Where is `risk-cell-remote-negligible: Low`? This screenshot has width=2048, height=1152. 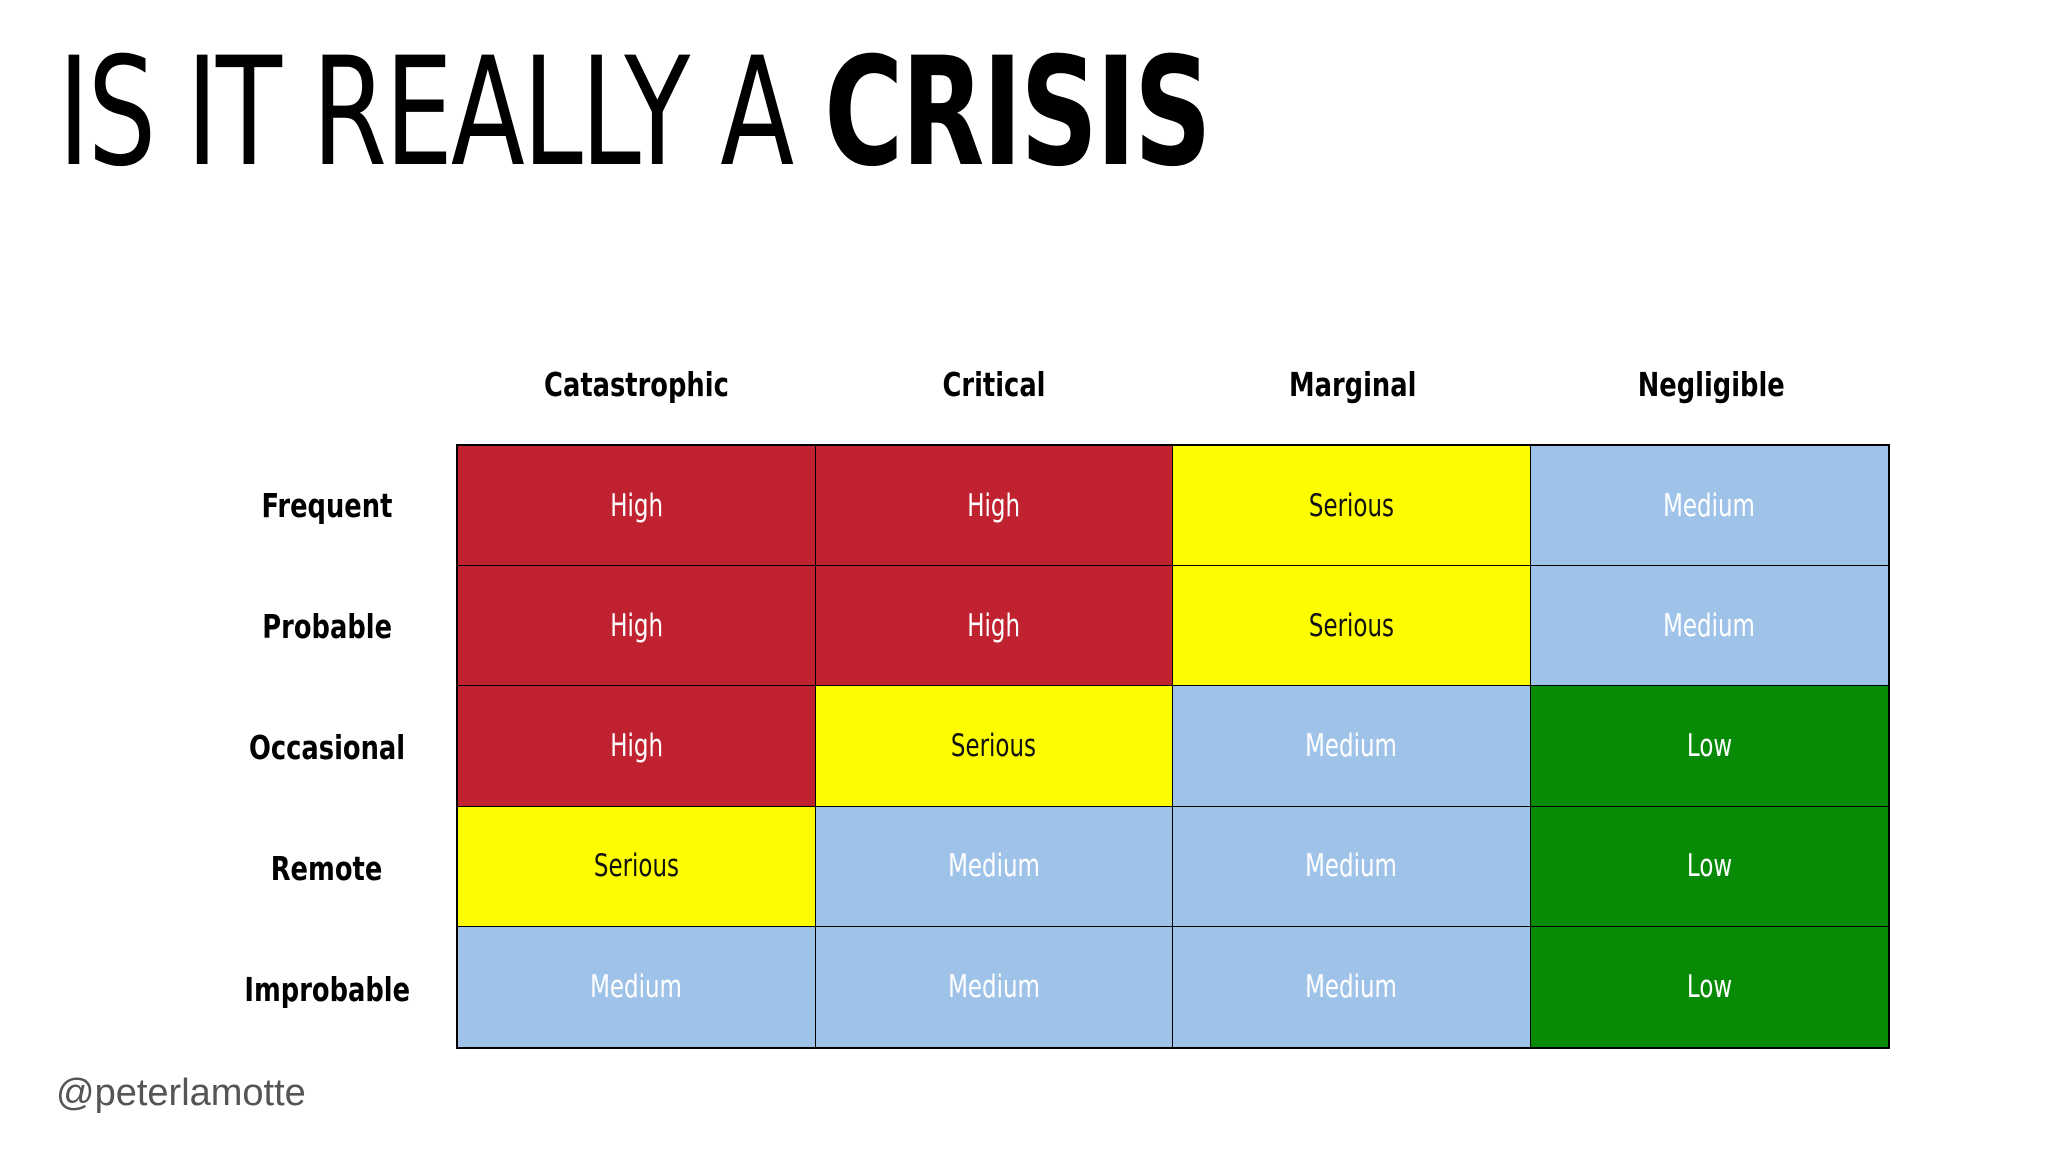 risk-cell-remote-negligible: Low is located at coordinates (1709, 866).